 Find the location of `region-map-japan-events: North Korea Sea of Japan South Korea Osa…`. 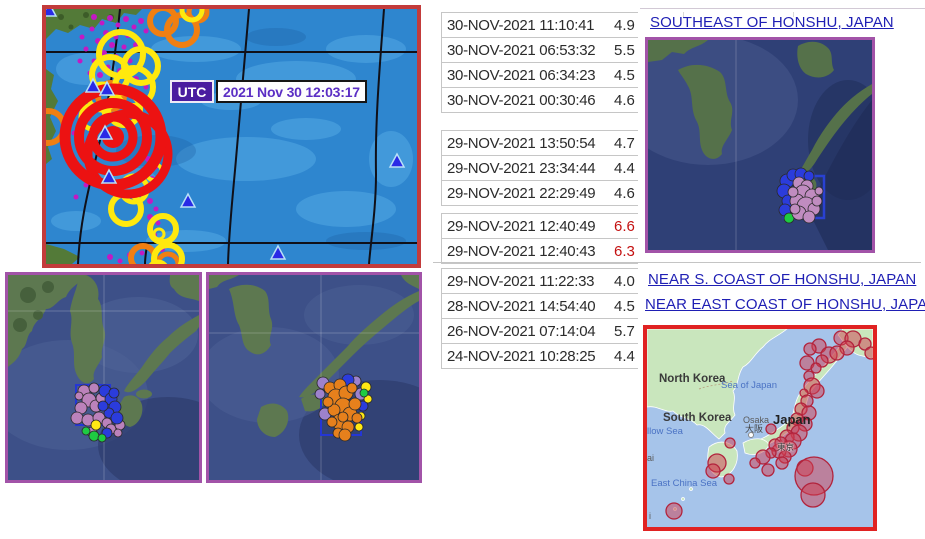

region-map-japan-events: North Korea Sea of Japan South Korea Osa… is located at coordinates (760, 428).